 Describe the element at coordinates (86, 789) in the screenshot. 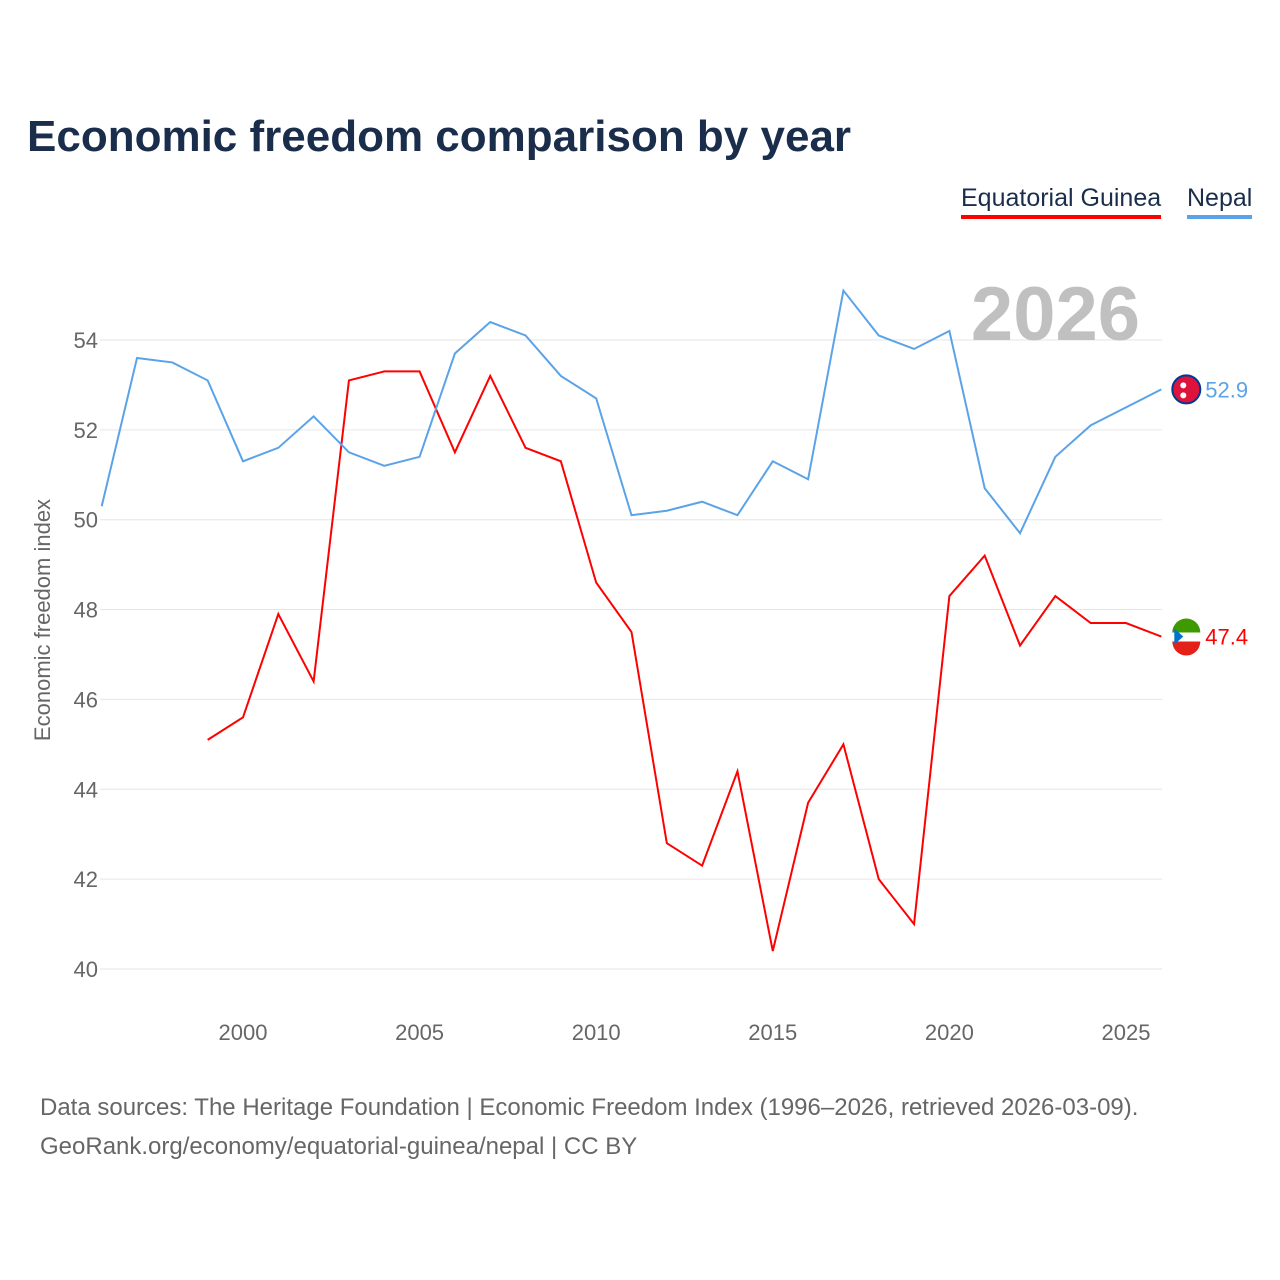

I see `y-tick-label: 44` at that location.